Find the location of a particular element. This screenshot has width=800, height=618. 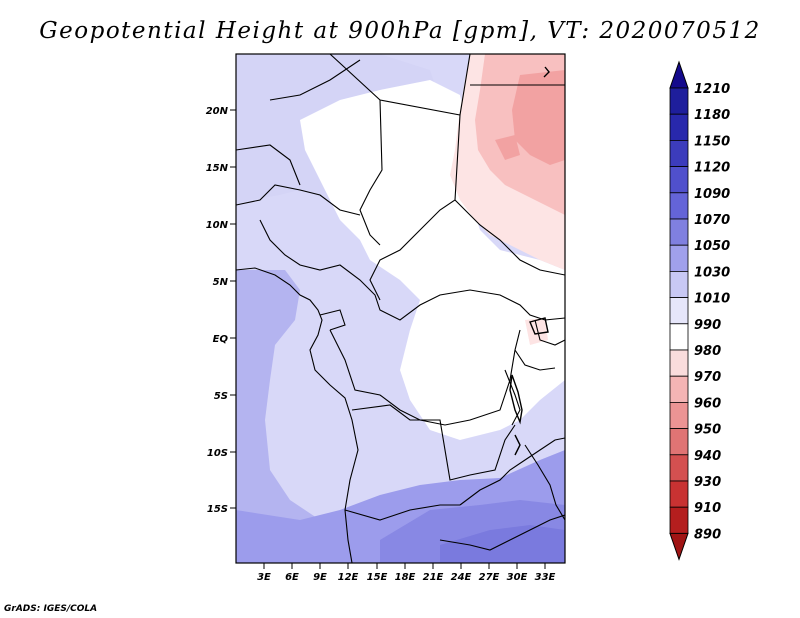

colorbar-level-label: 1150 is located at coordinates (712, 141).